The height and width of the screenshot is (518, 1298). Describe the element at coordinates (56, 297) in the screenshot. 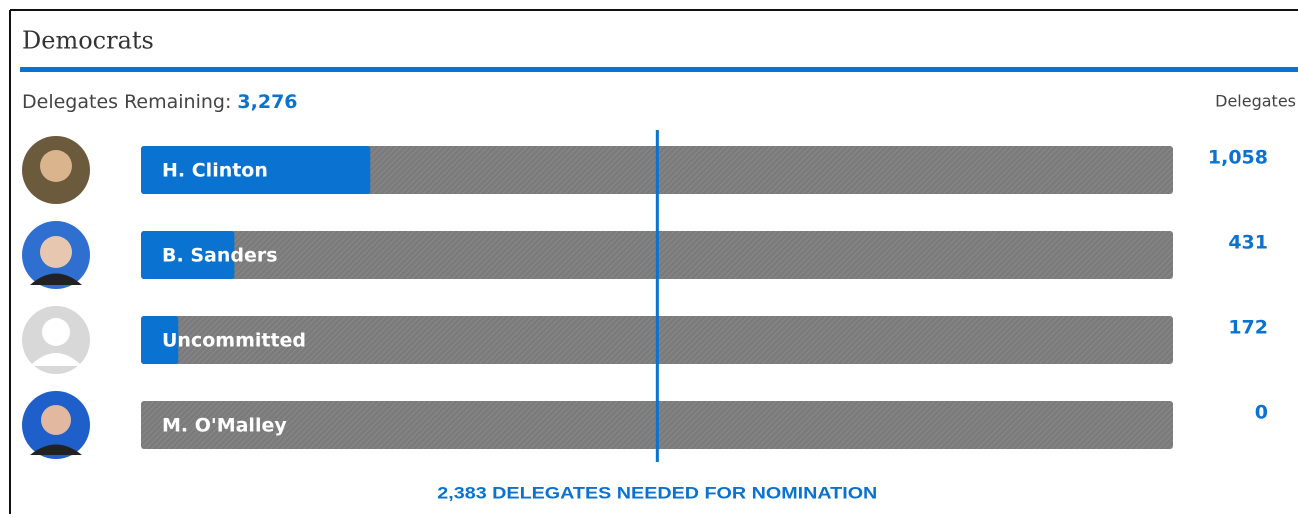

I see `avatars` at that location.